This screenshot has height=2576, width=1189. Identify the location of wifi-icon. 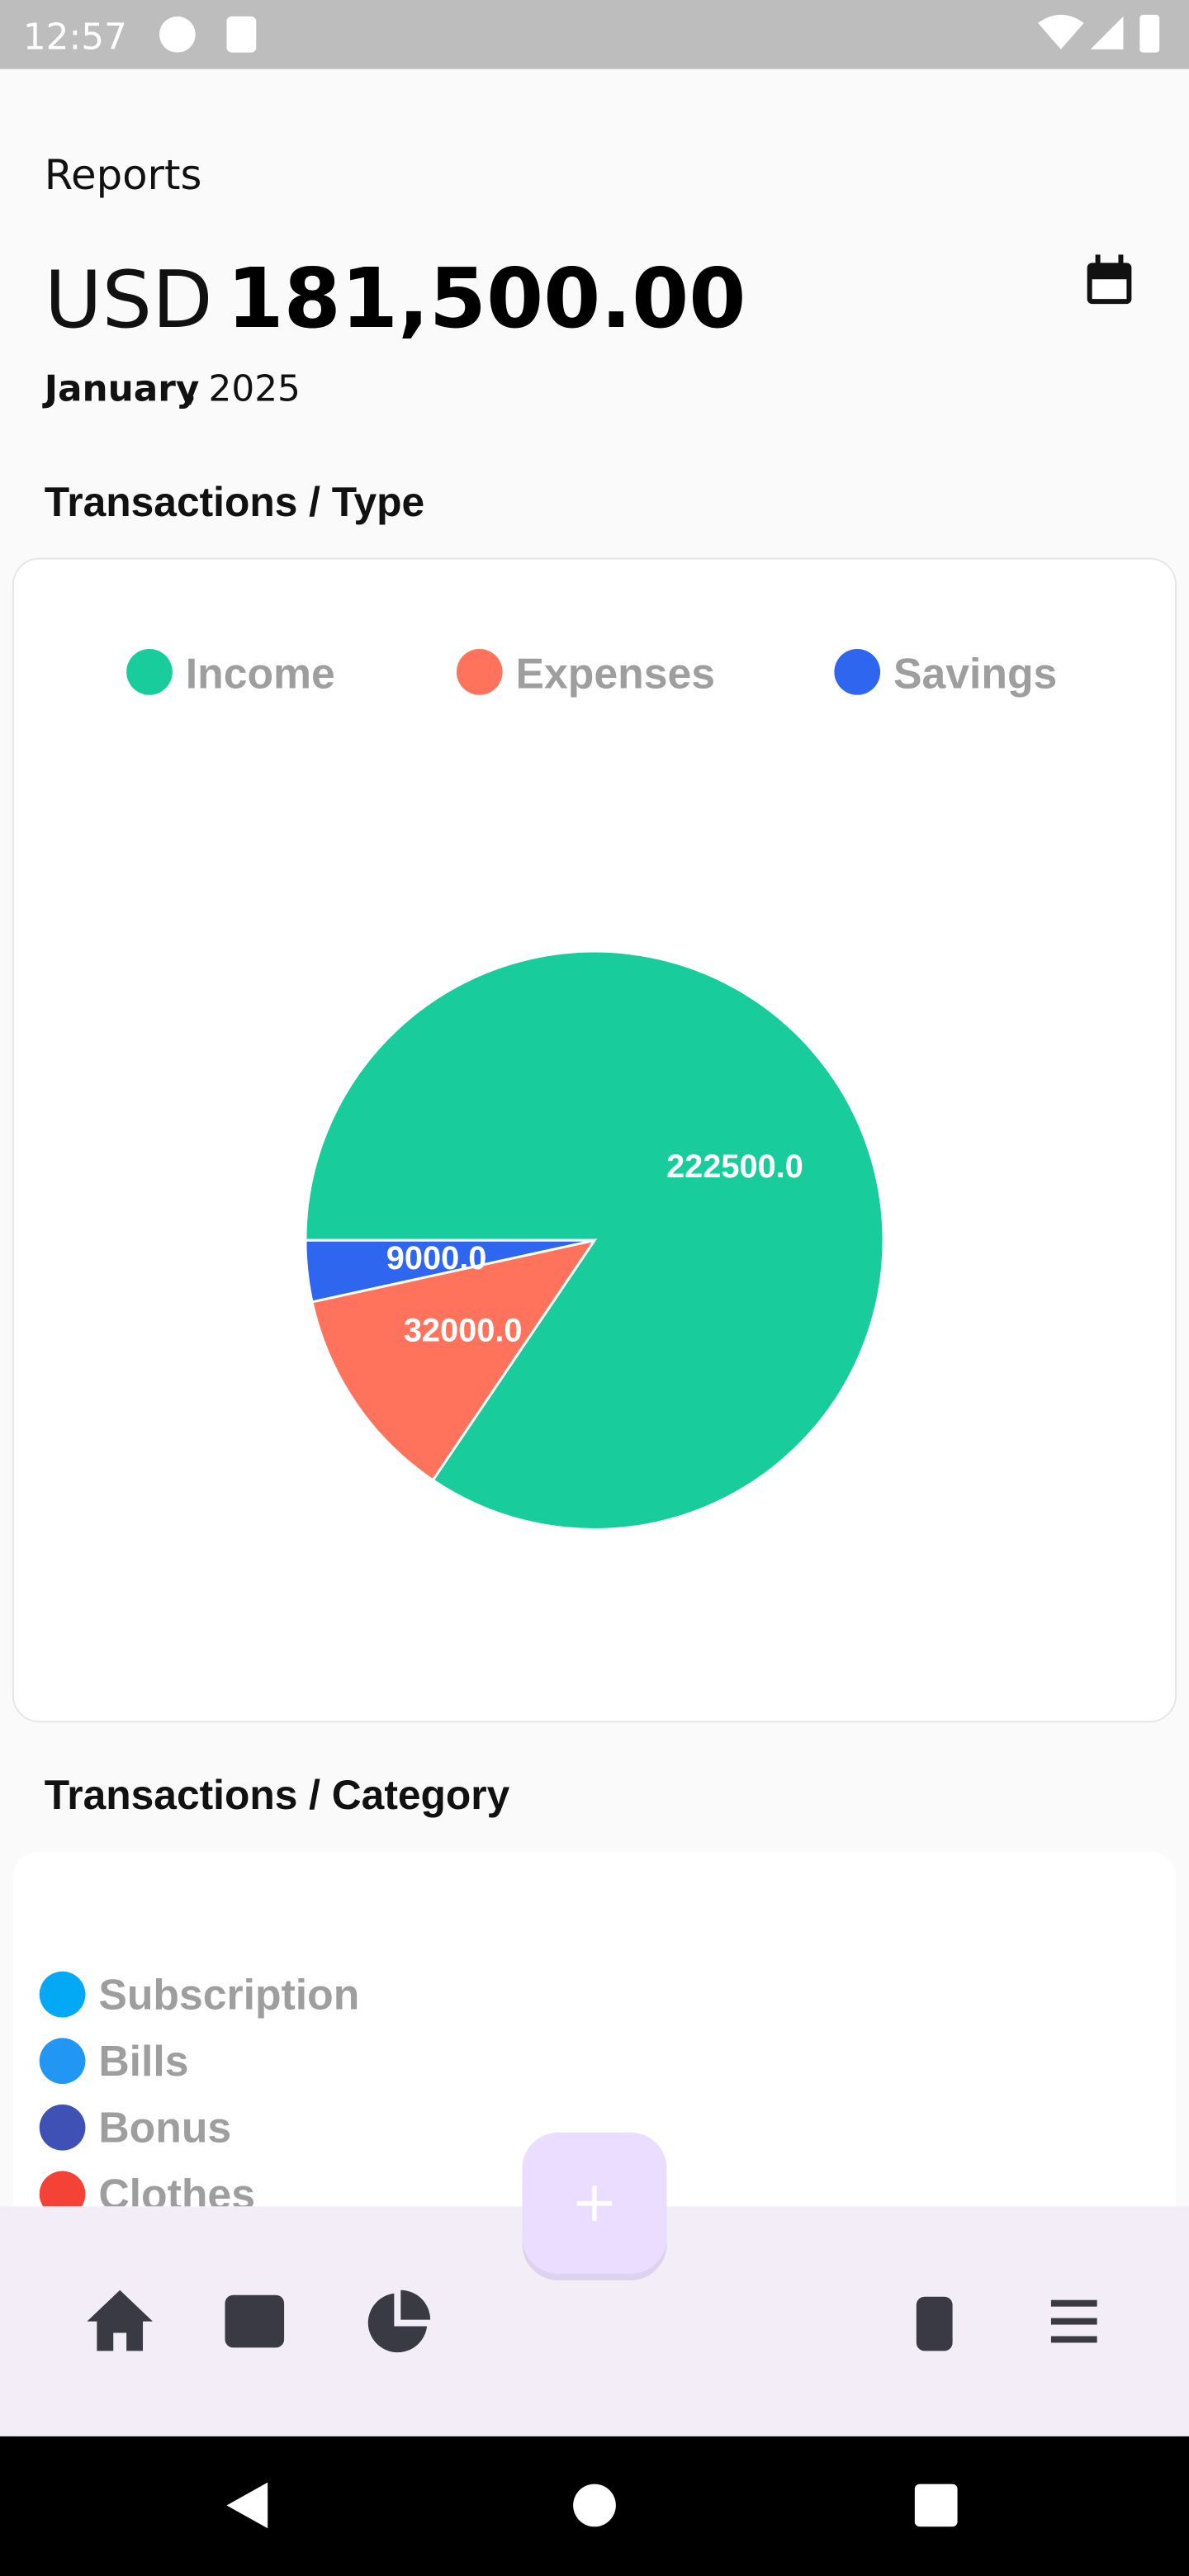
(1061, 32).